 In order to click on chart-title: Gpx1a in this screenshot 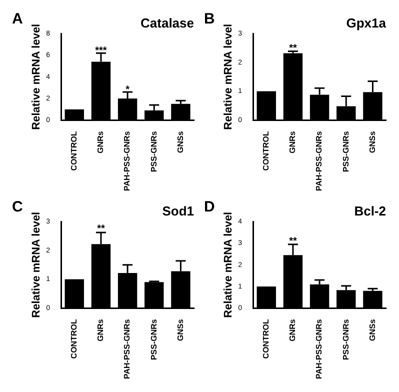, I will do `click(366, 22)`.